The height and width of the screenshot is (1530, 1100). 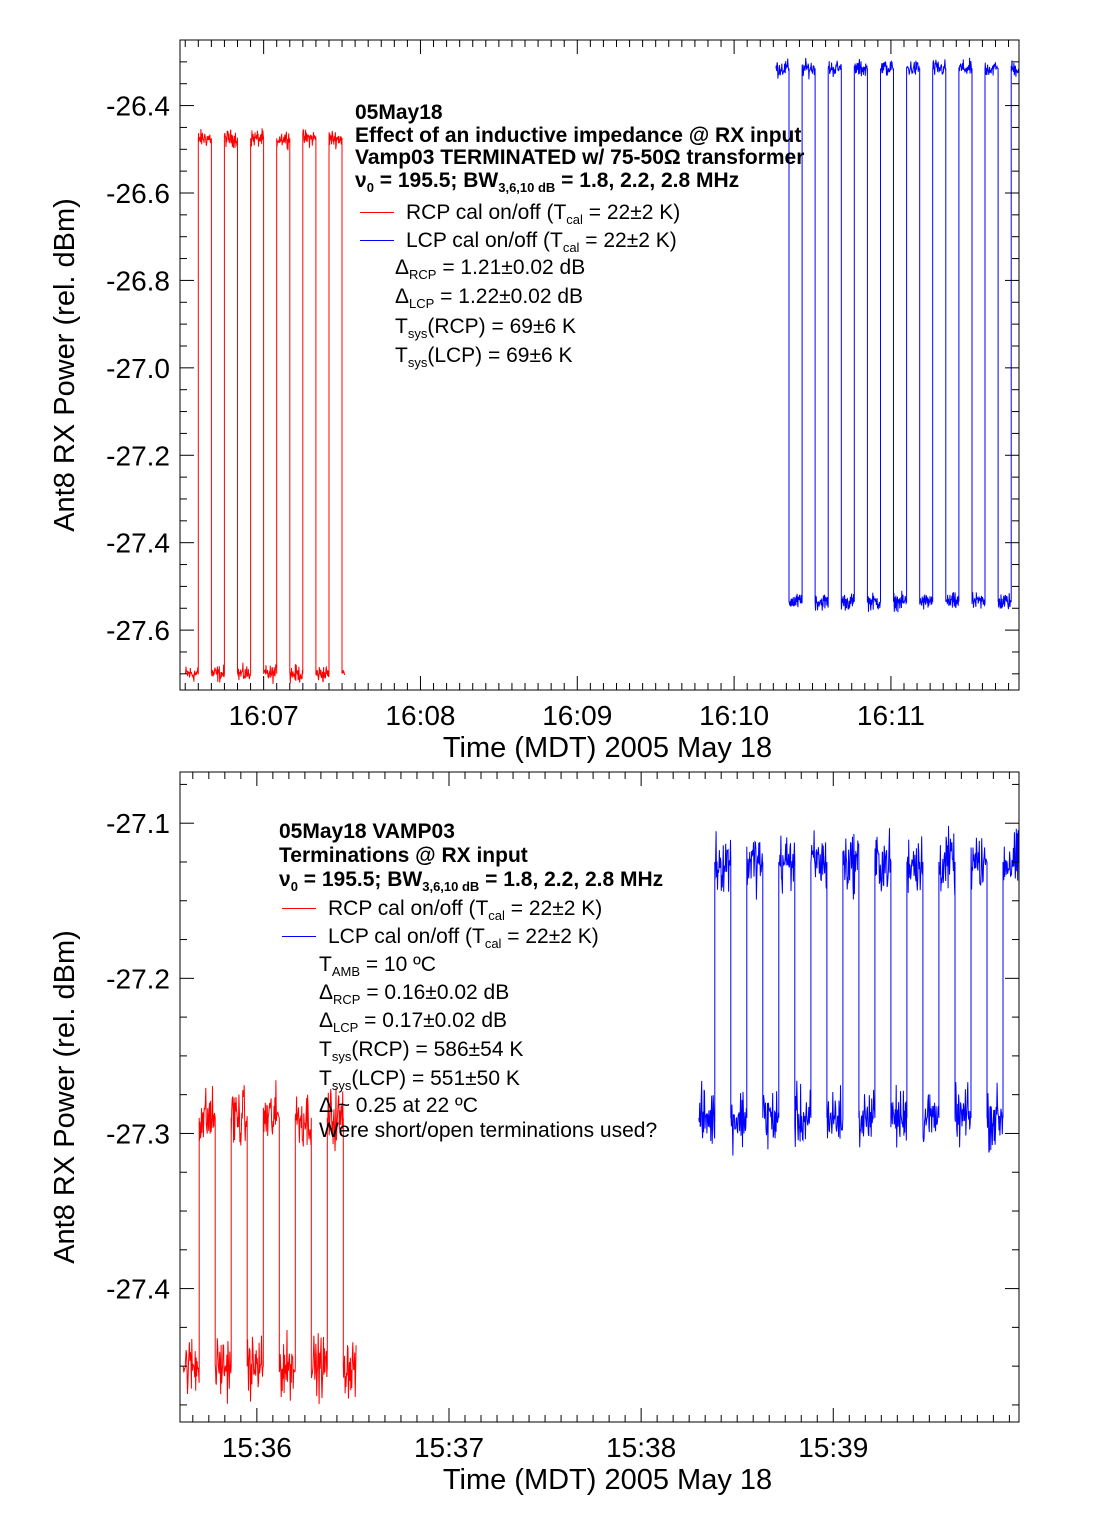 I want to click on x-tick-label: 15:39, so click(x=833, y=1447).